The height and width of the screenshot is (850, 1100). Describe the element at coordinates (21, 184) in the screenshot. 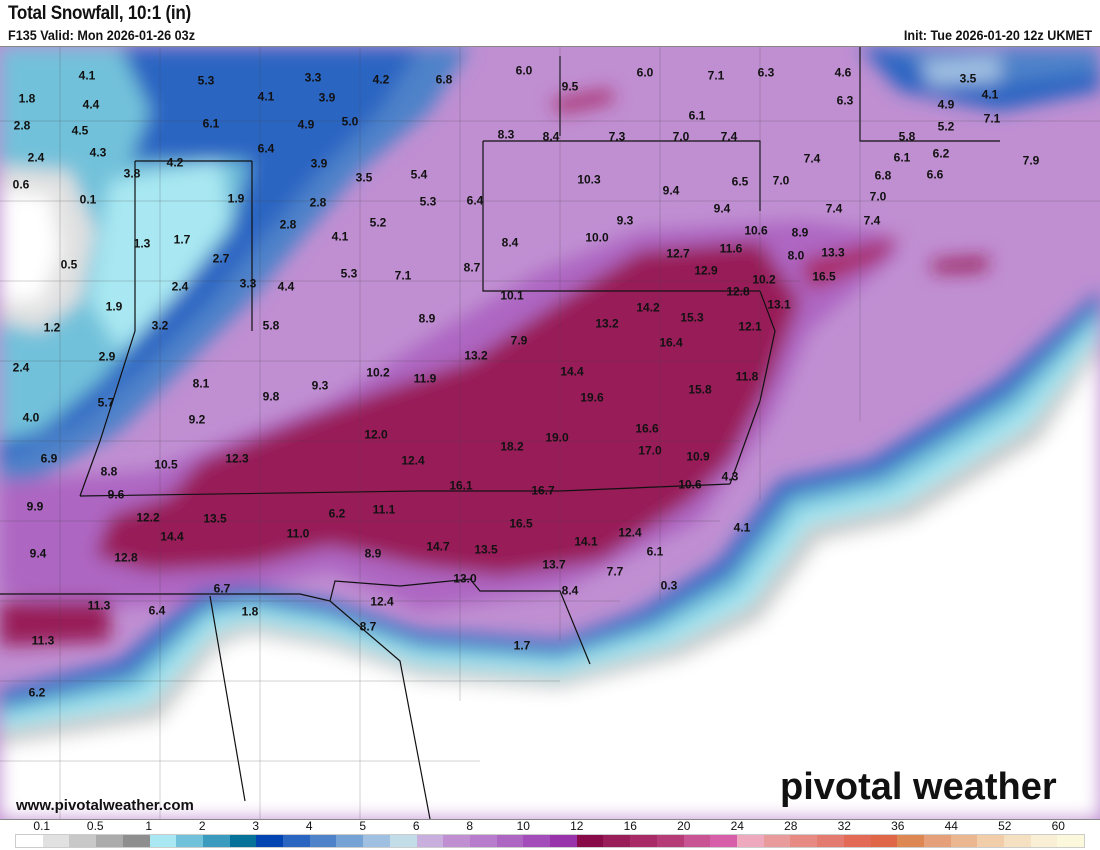

I see `snowfall-value-label: 0.6` at that location.